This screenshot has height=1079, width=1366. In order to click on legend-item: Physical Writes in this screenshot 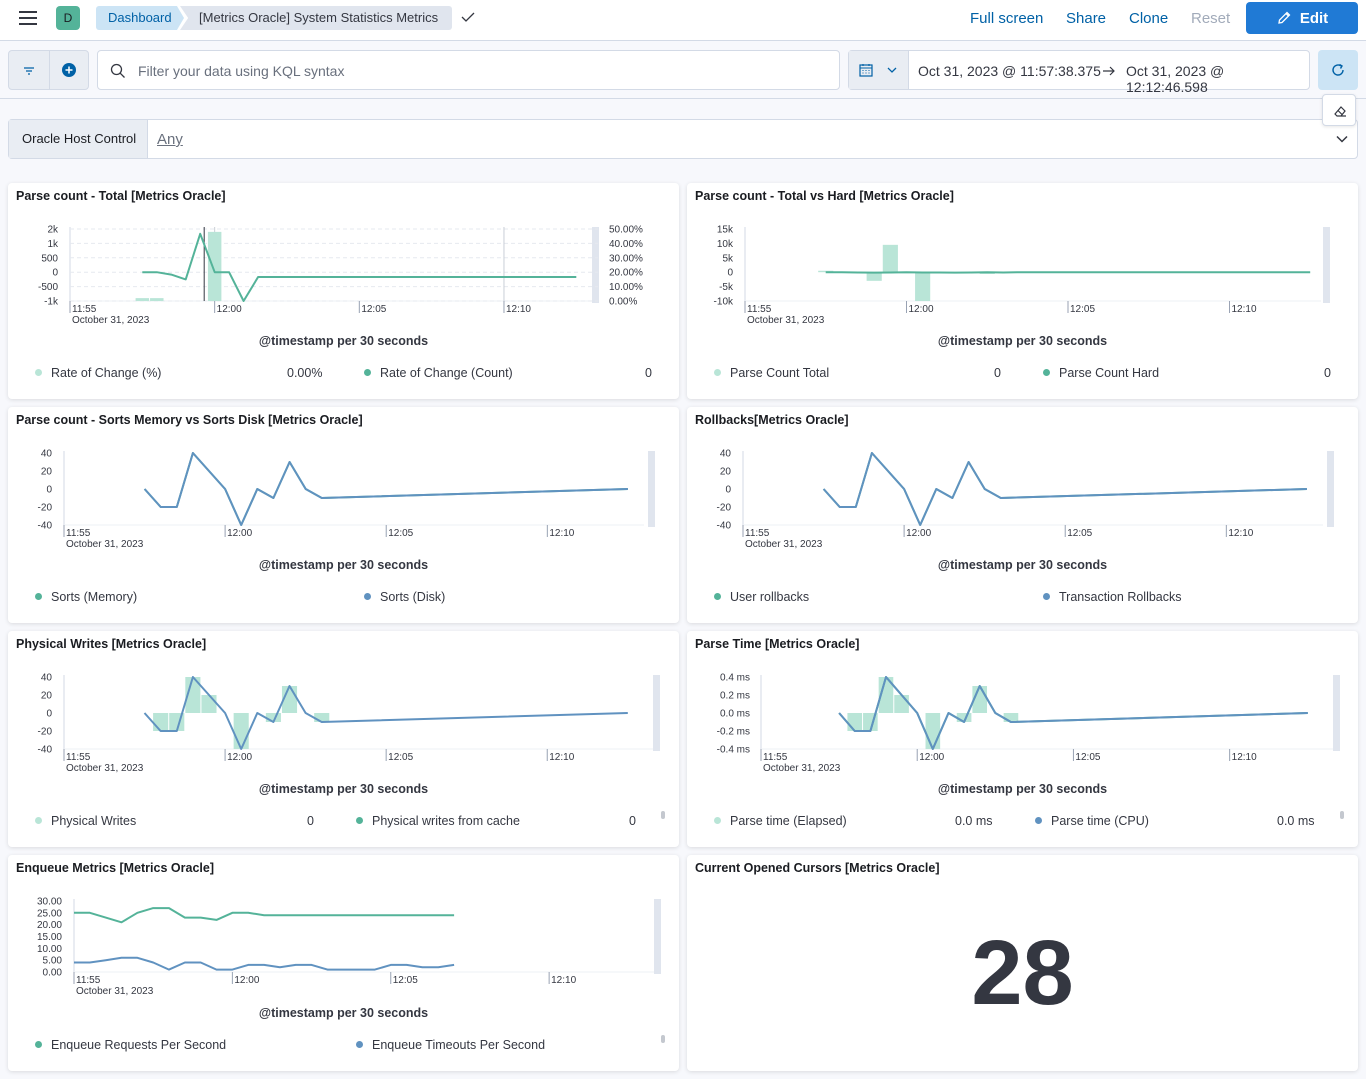, I will do `click(85, 821)`.